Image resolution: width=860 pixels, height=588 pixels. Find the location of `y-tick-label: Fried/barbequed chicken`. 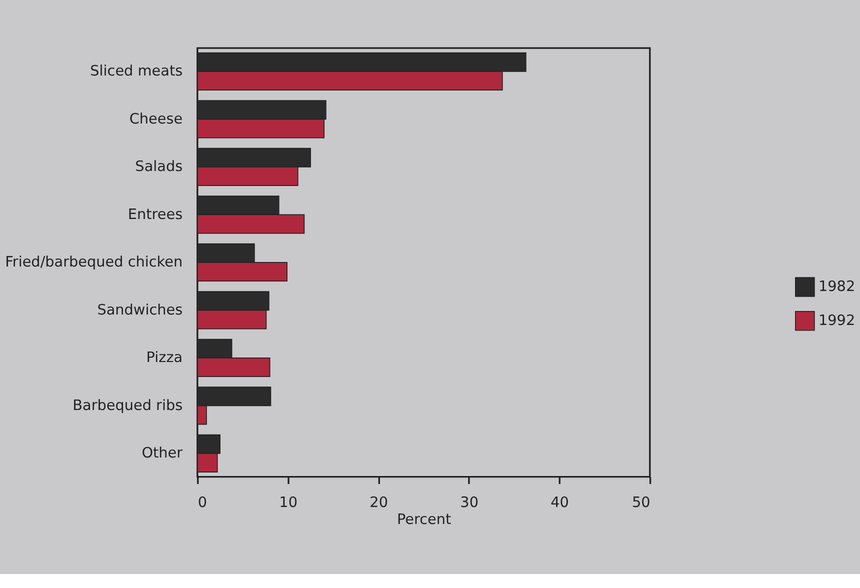

y-tick-label: Fried/barbequed chicken is located at coordinates (94, 262).